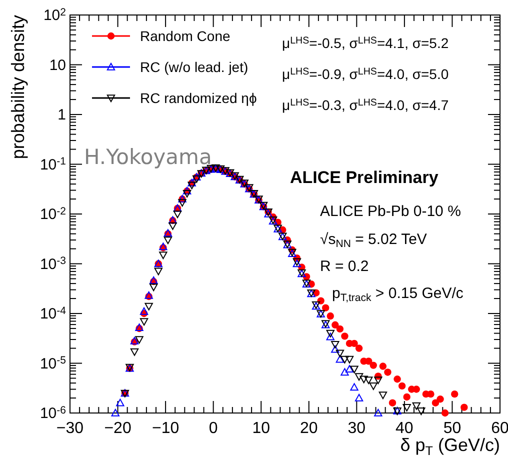  Describe the element at coordinates (398, 294) in the screenshot. I see `annotation: p$_{T,track}$ > 0.15 GeV/c` at that location.